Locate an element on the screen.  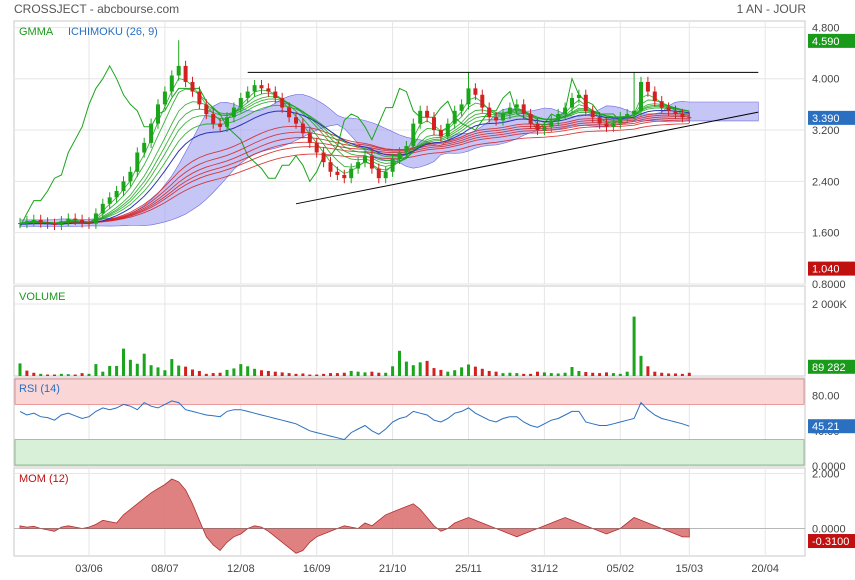
momentum-badge-bg is located at coordinates (831, 541).